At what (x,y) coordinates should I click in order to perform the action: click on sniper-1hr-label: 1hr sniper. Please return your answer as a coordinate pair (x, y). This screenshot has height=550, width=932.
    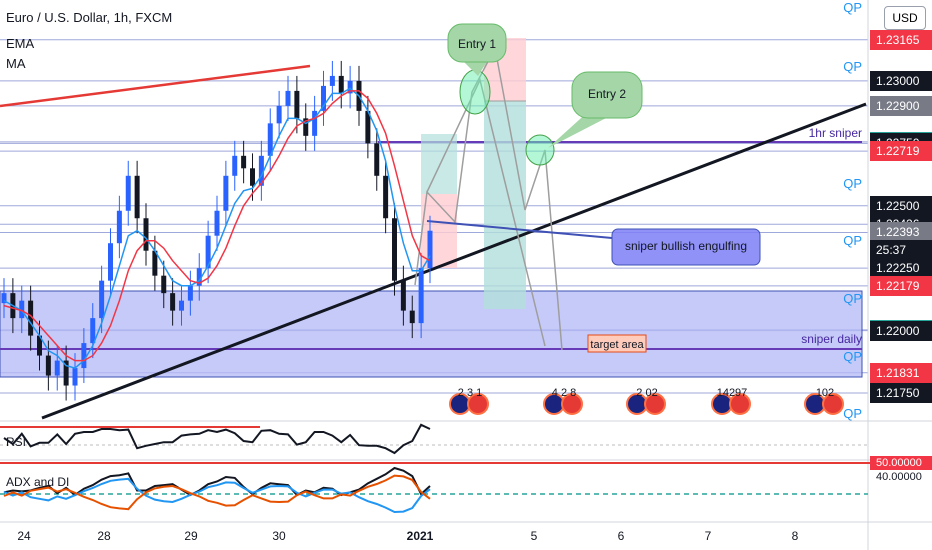
    Looking at the image, I should click on (835, 133).